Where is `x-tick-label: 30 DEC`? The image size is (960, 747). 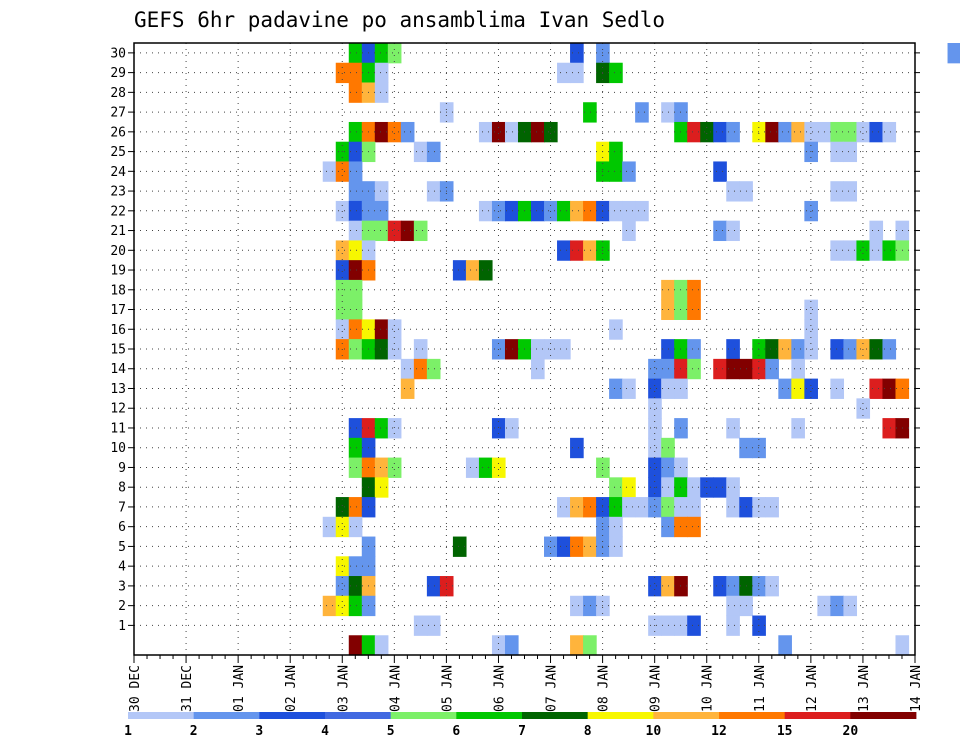
x-tick-label: 30 DEC is located at coordinates (135, 688).